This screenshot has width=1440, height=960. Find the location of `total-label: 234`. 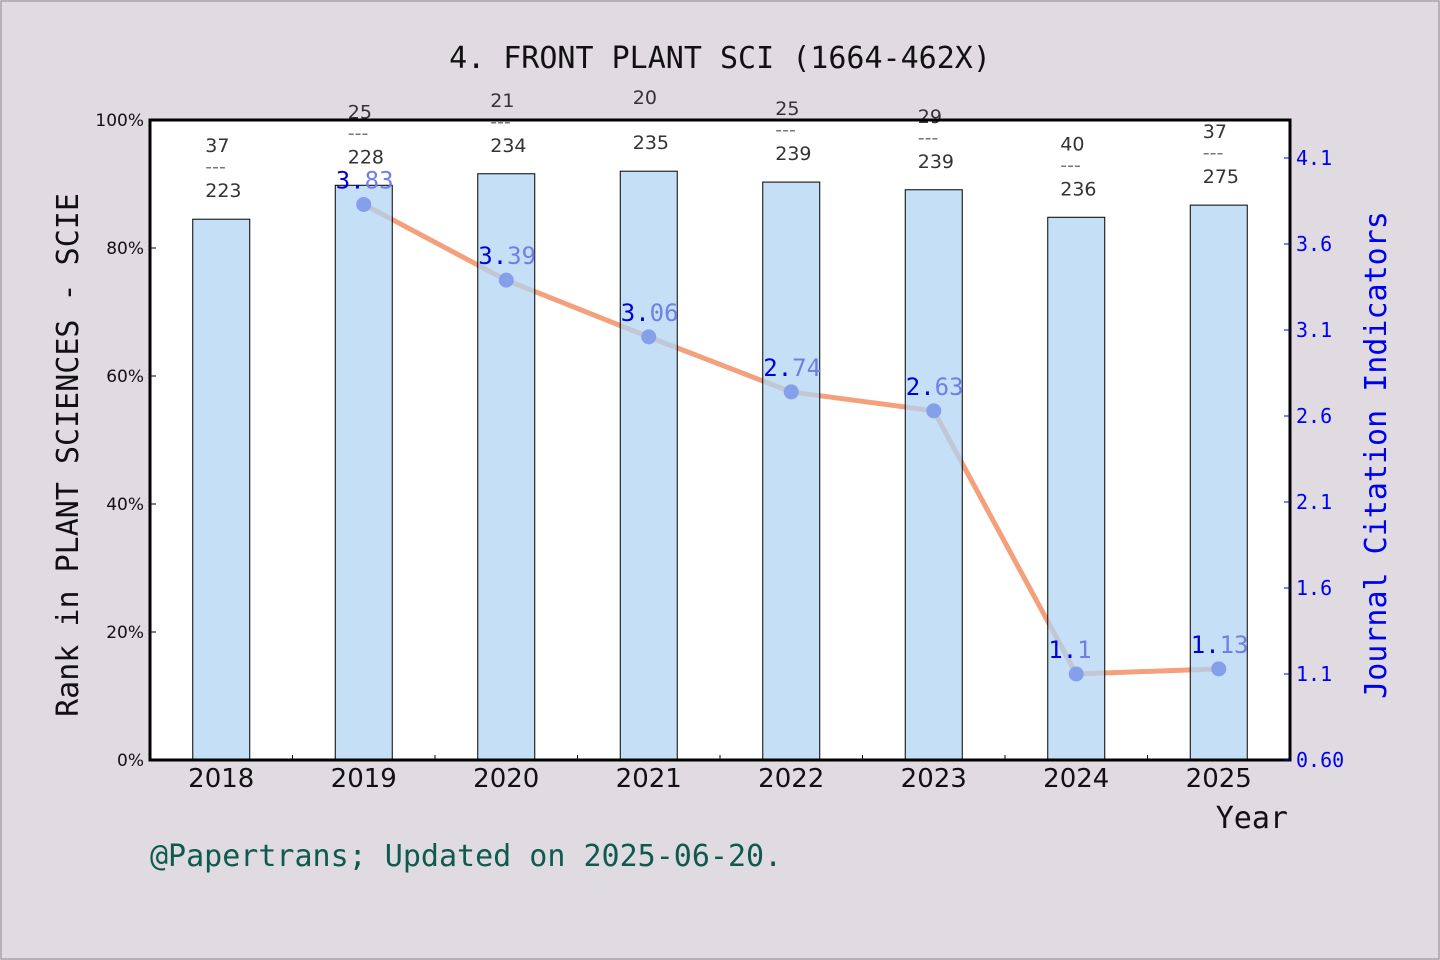

total-label: 234 is located at coordinates (508, 146).